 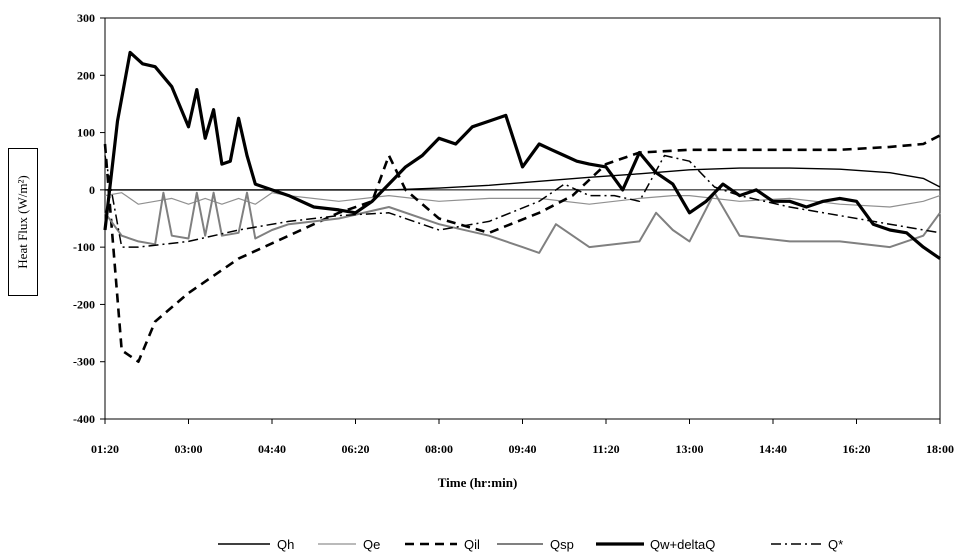 What do you see at coordinates (356, 449) in the screenshot?
I see `x-tick-label: 06:20` at bounding box center [356, 449].